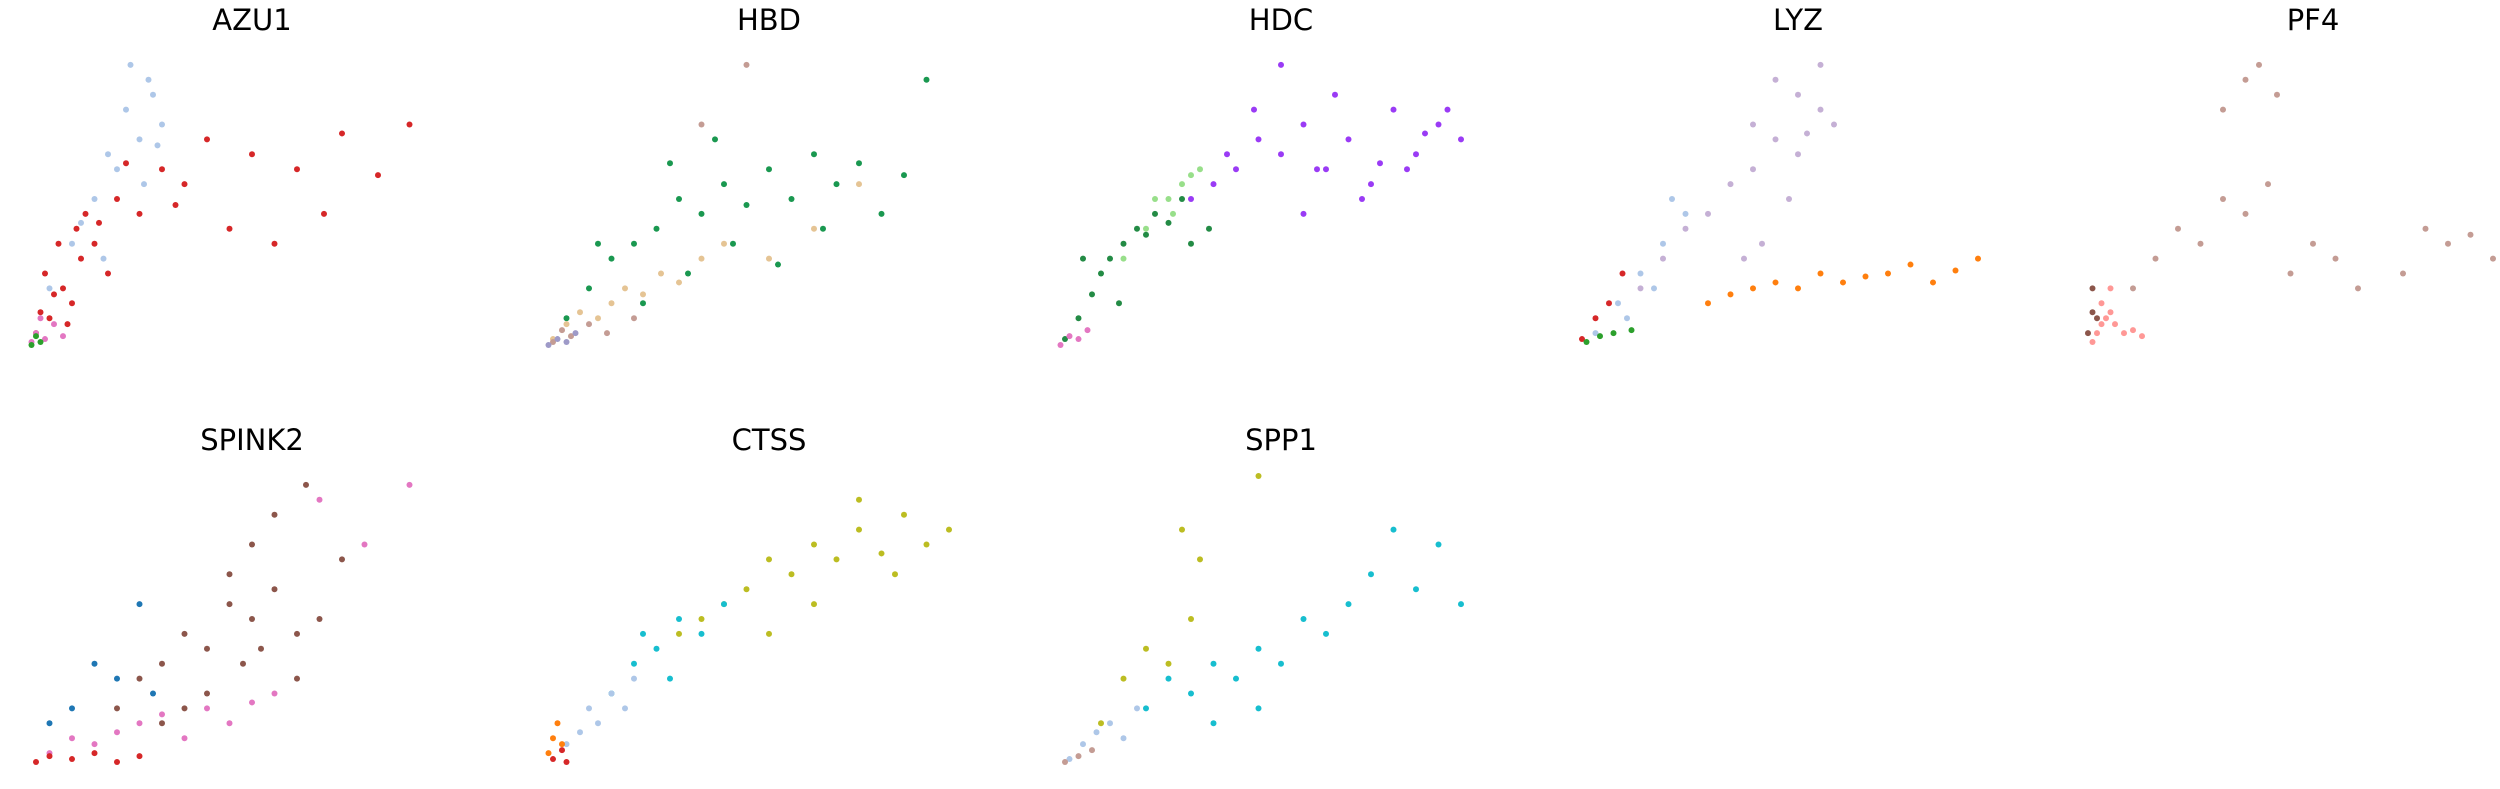  I want to click on panel: AZU1, so click(220, 176).